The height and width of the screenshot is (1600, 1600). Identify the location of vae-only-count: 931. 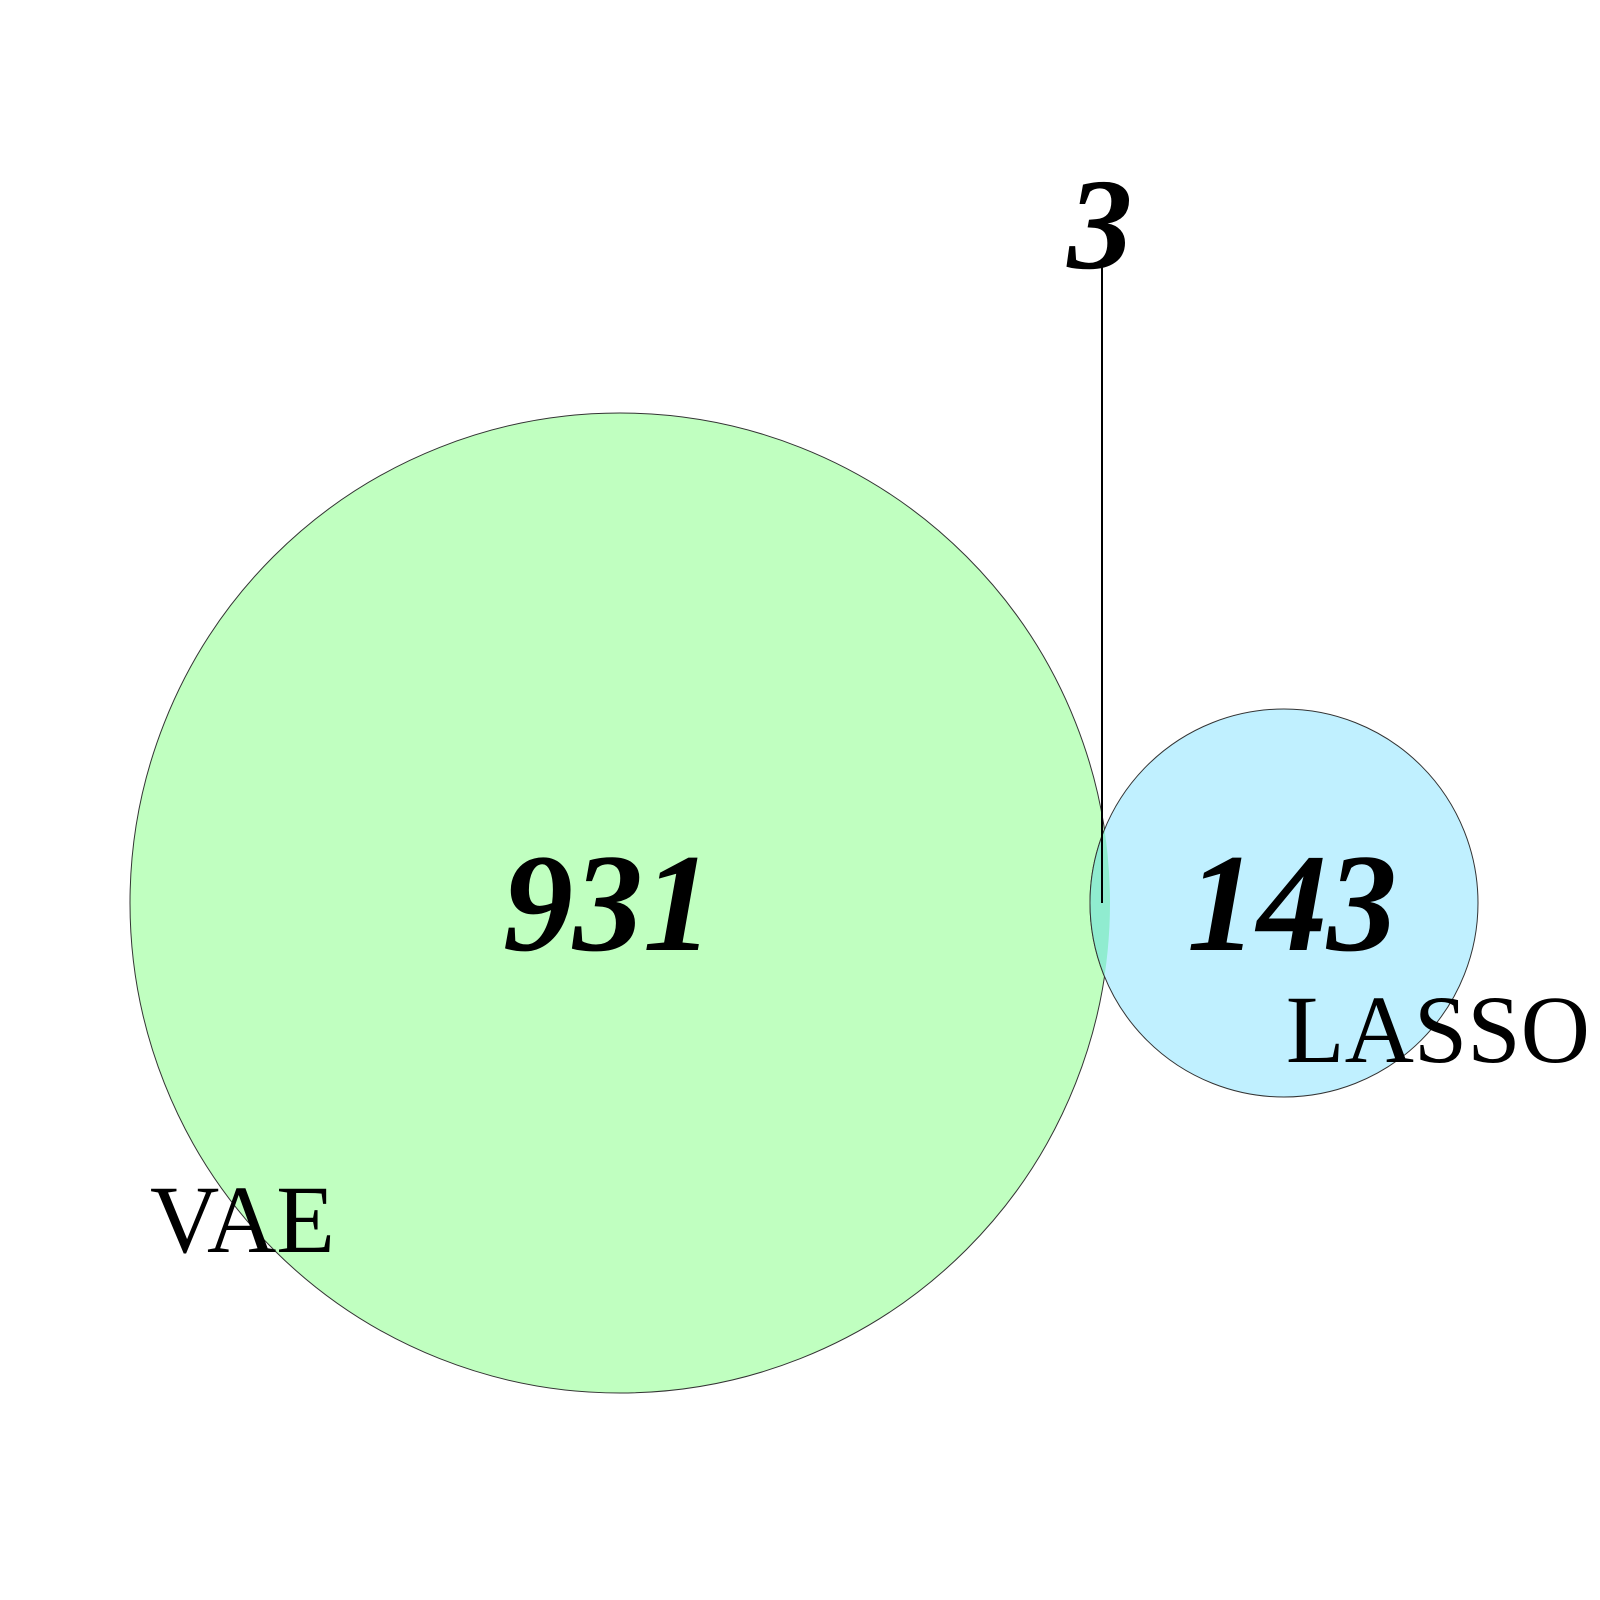
(608, 903).